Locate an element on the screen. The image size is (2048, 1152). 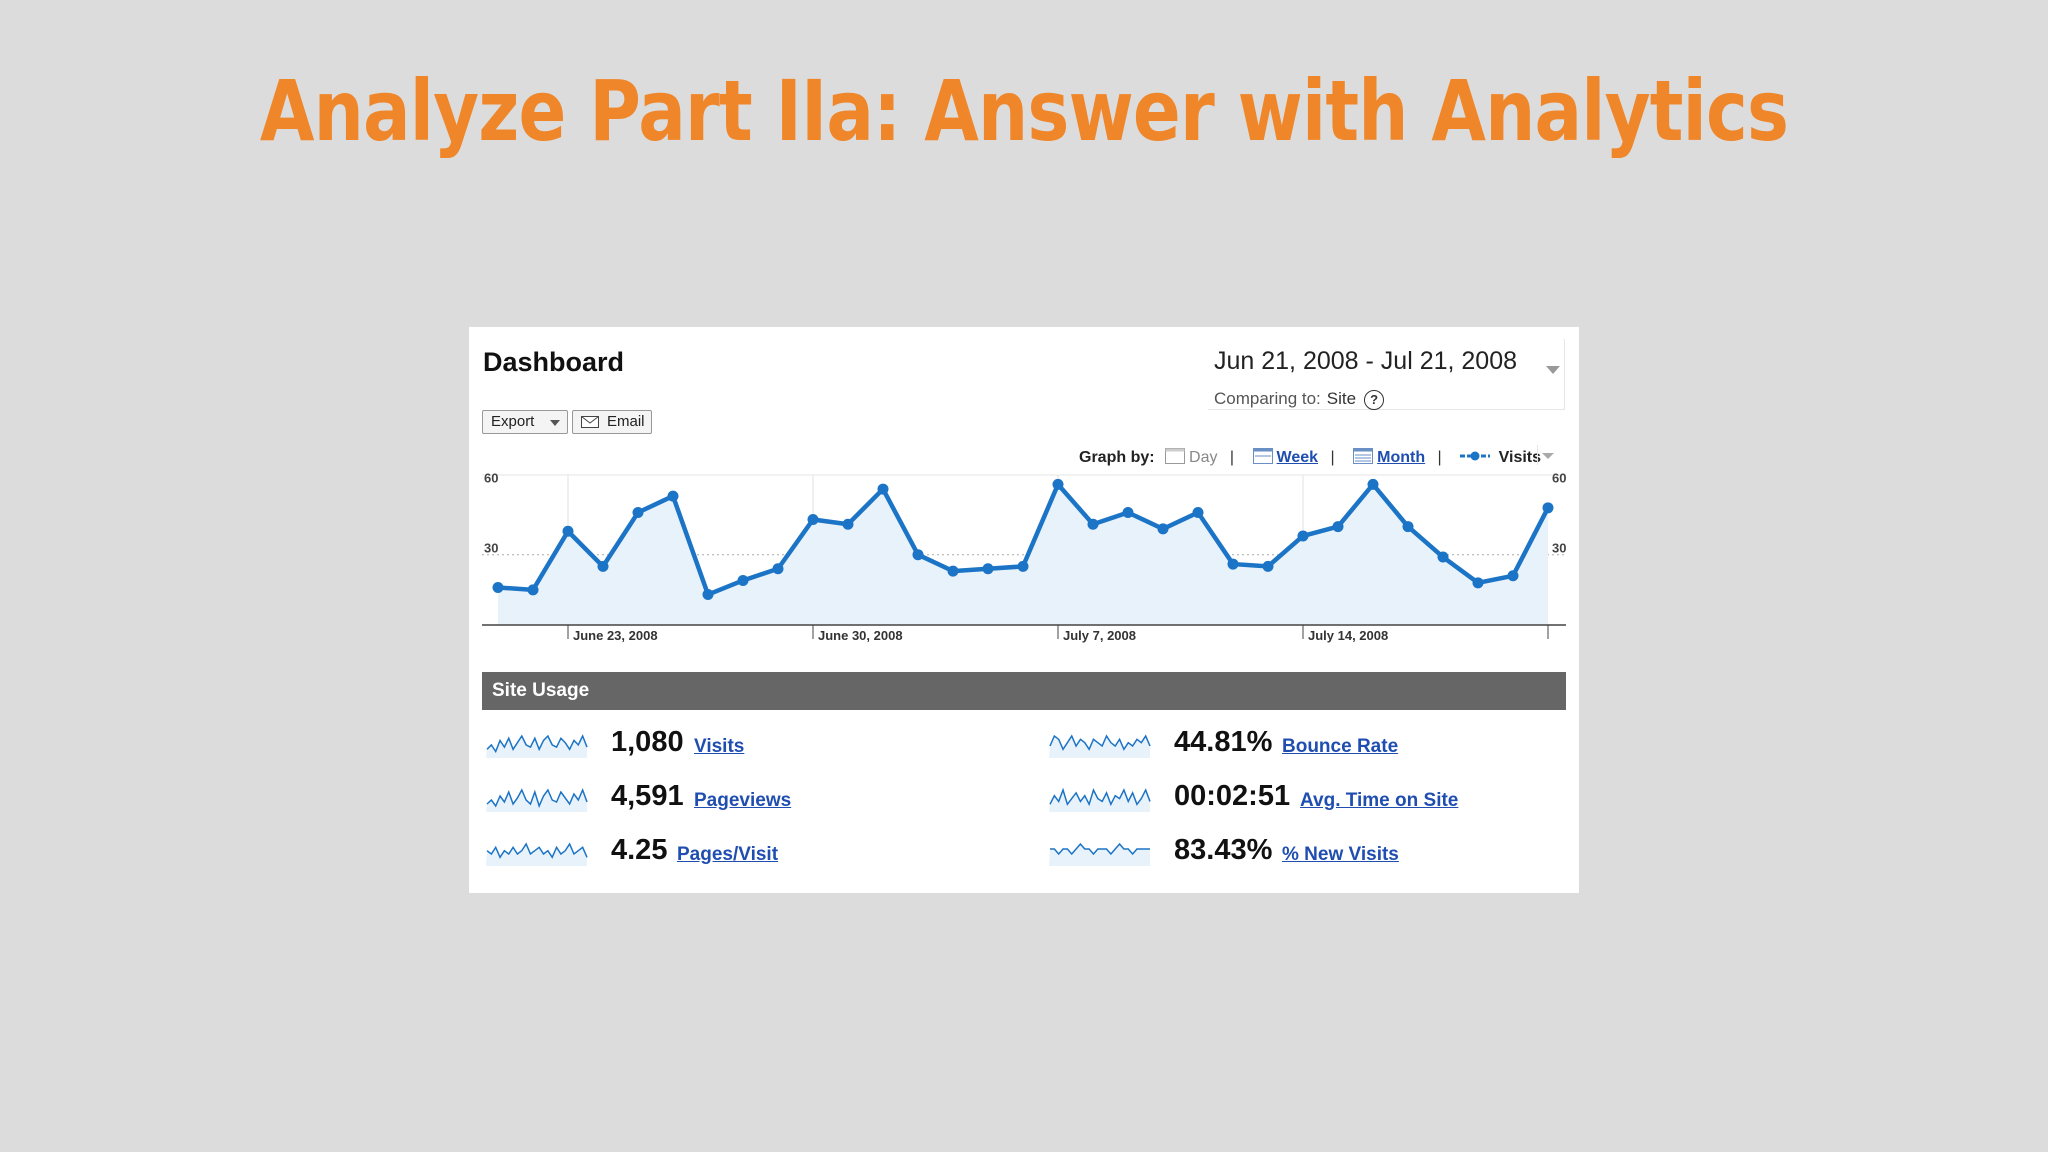
y-tick-label-left: 60 is located at coordinates (491, 477).